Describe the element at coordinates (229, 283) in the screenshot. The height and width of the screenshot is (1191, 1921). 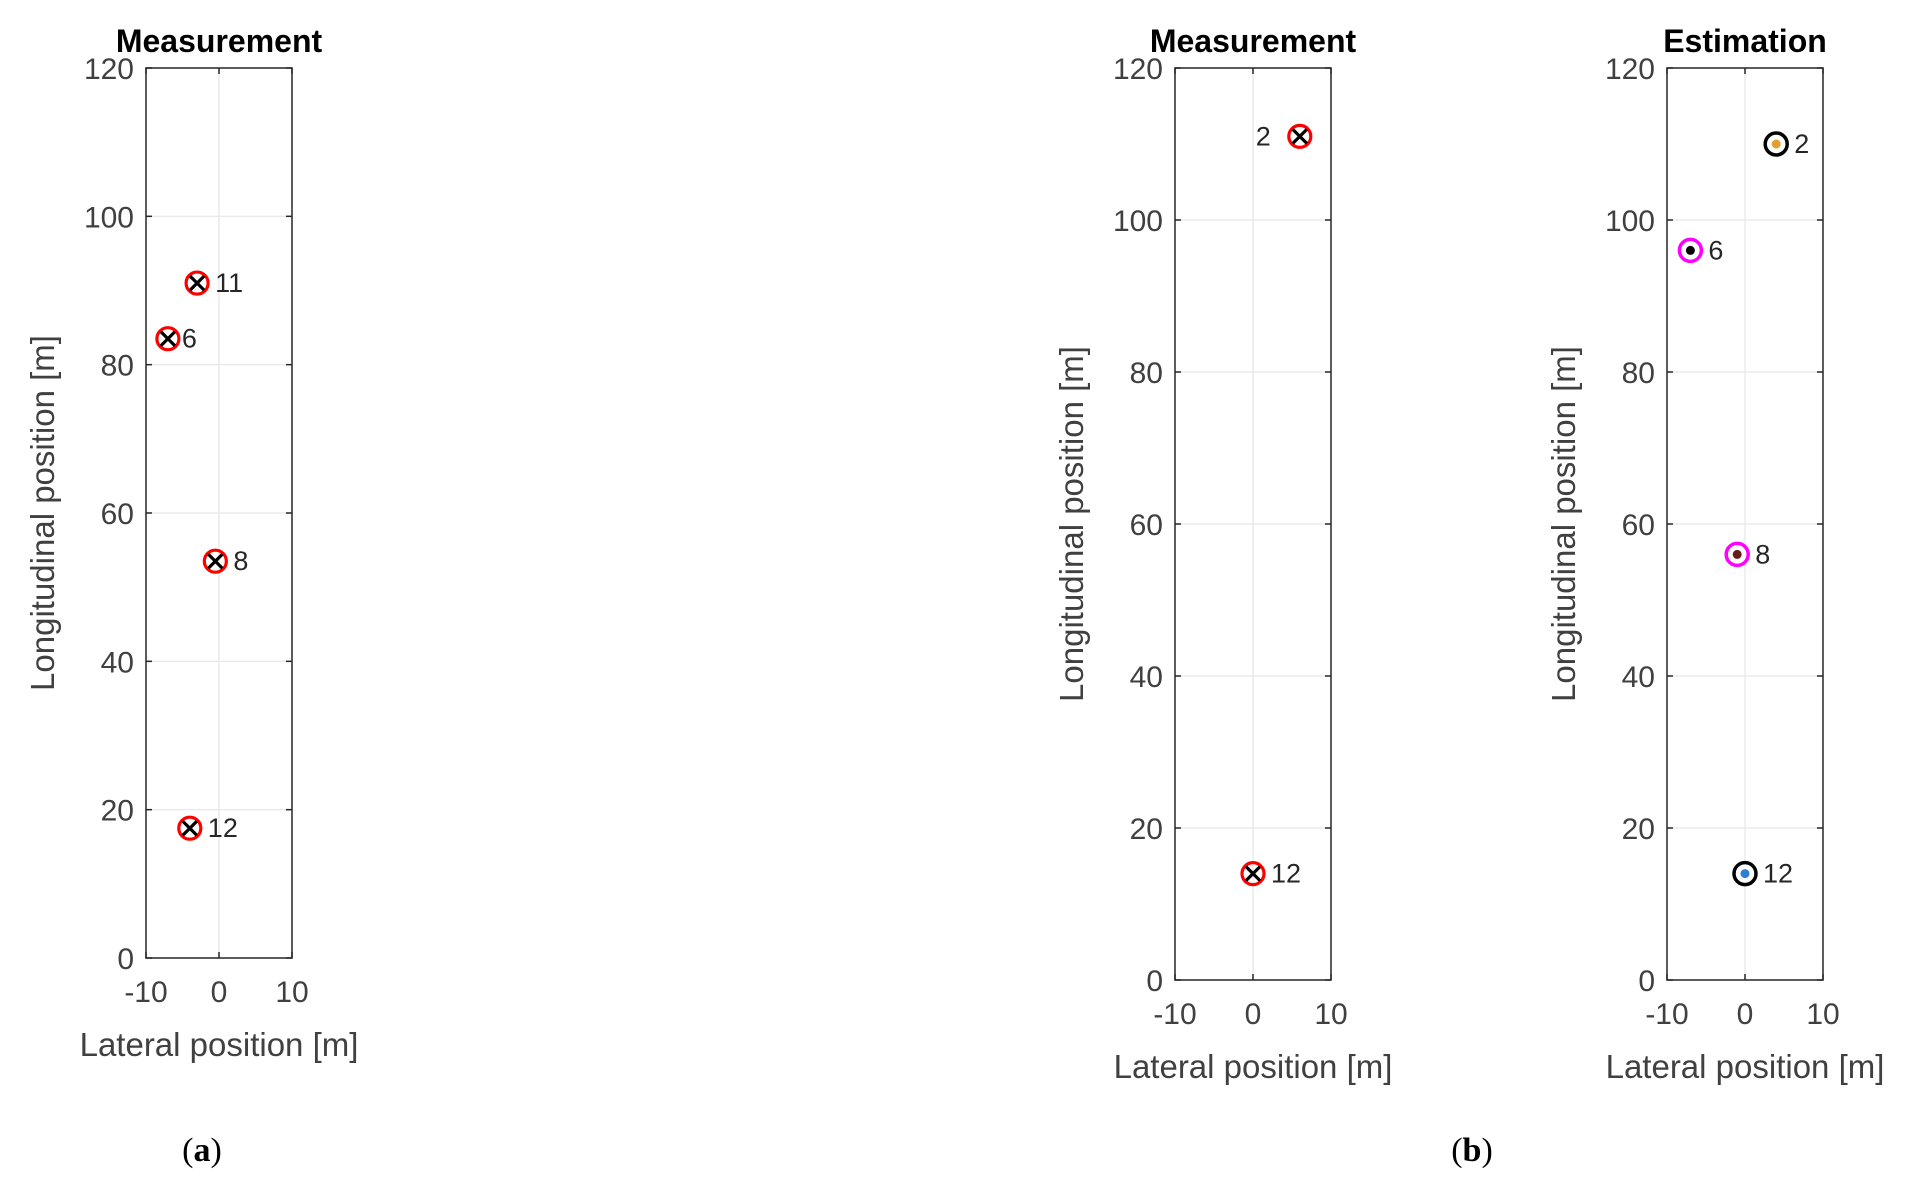
I see `point-label: 11` at that location.